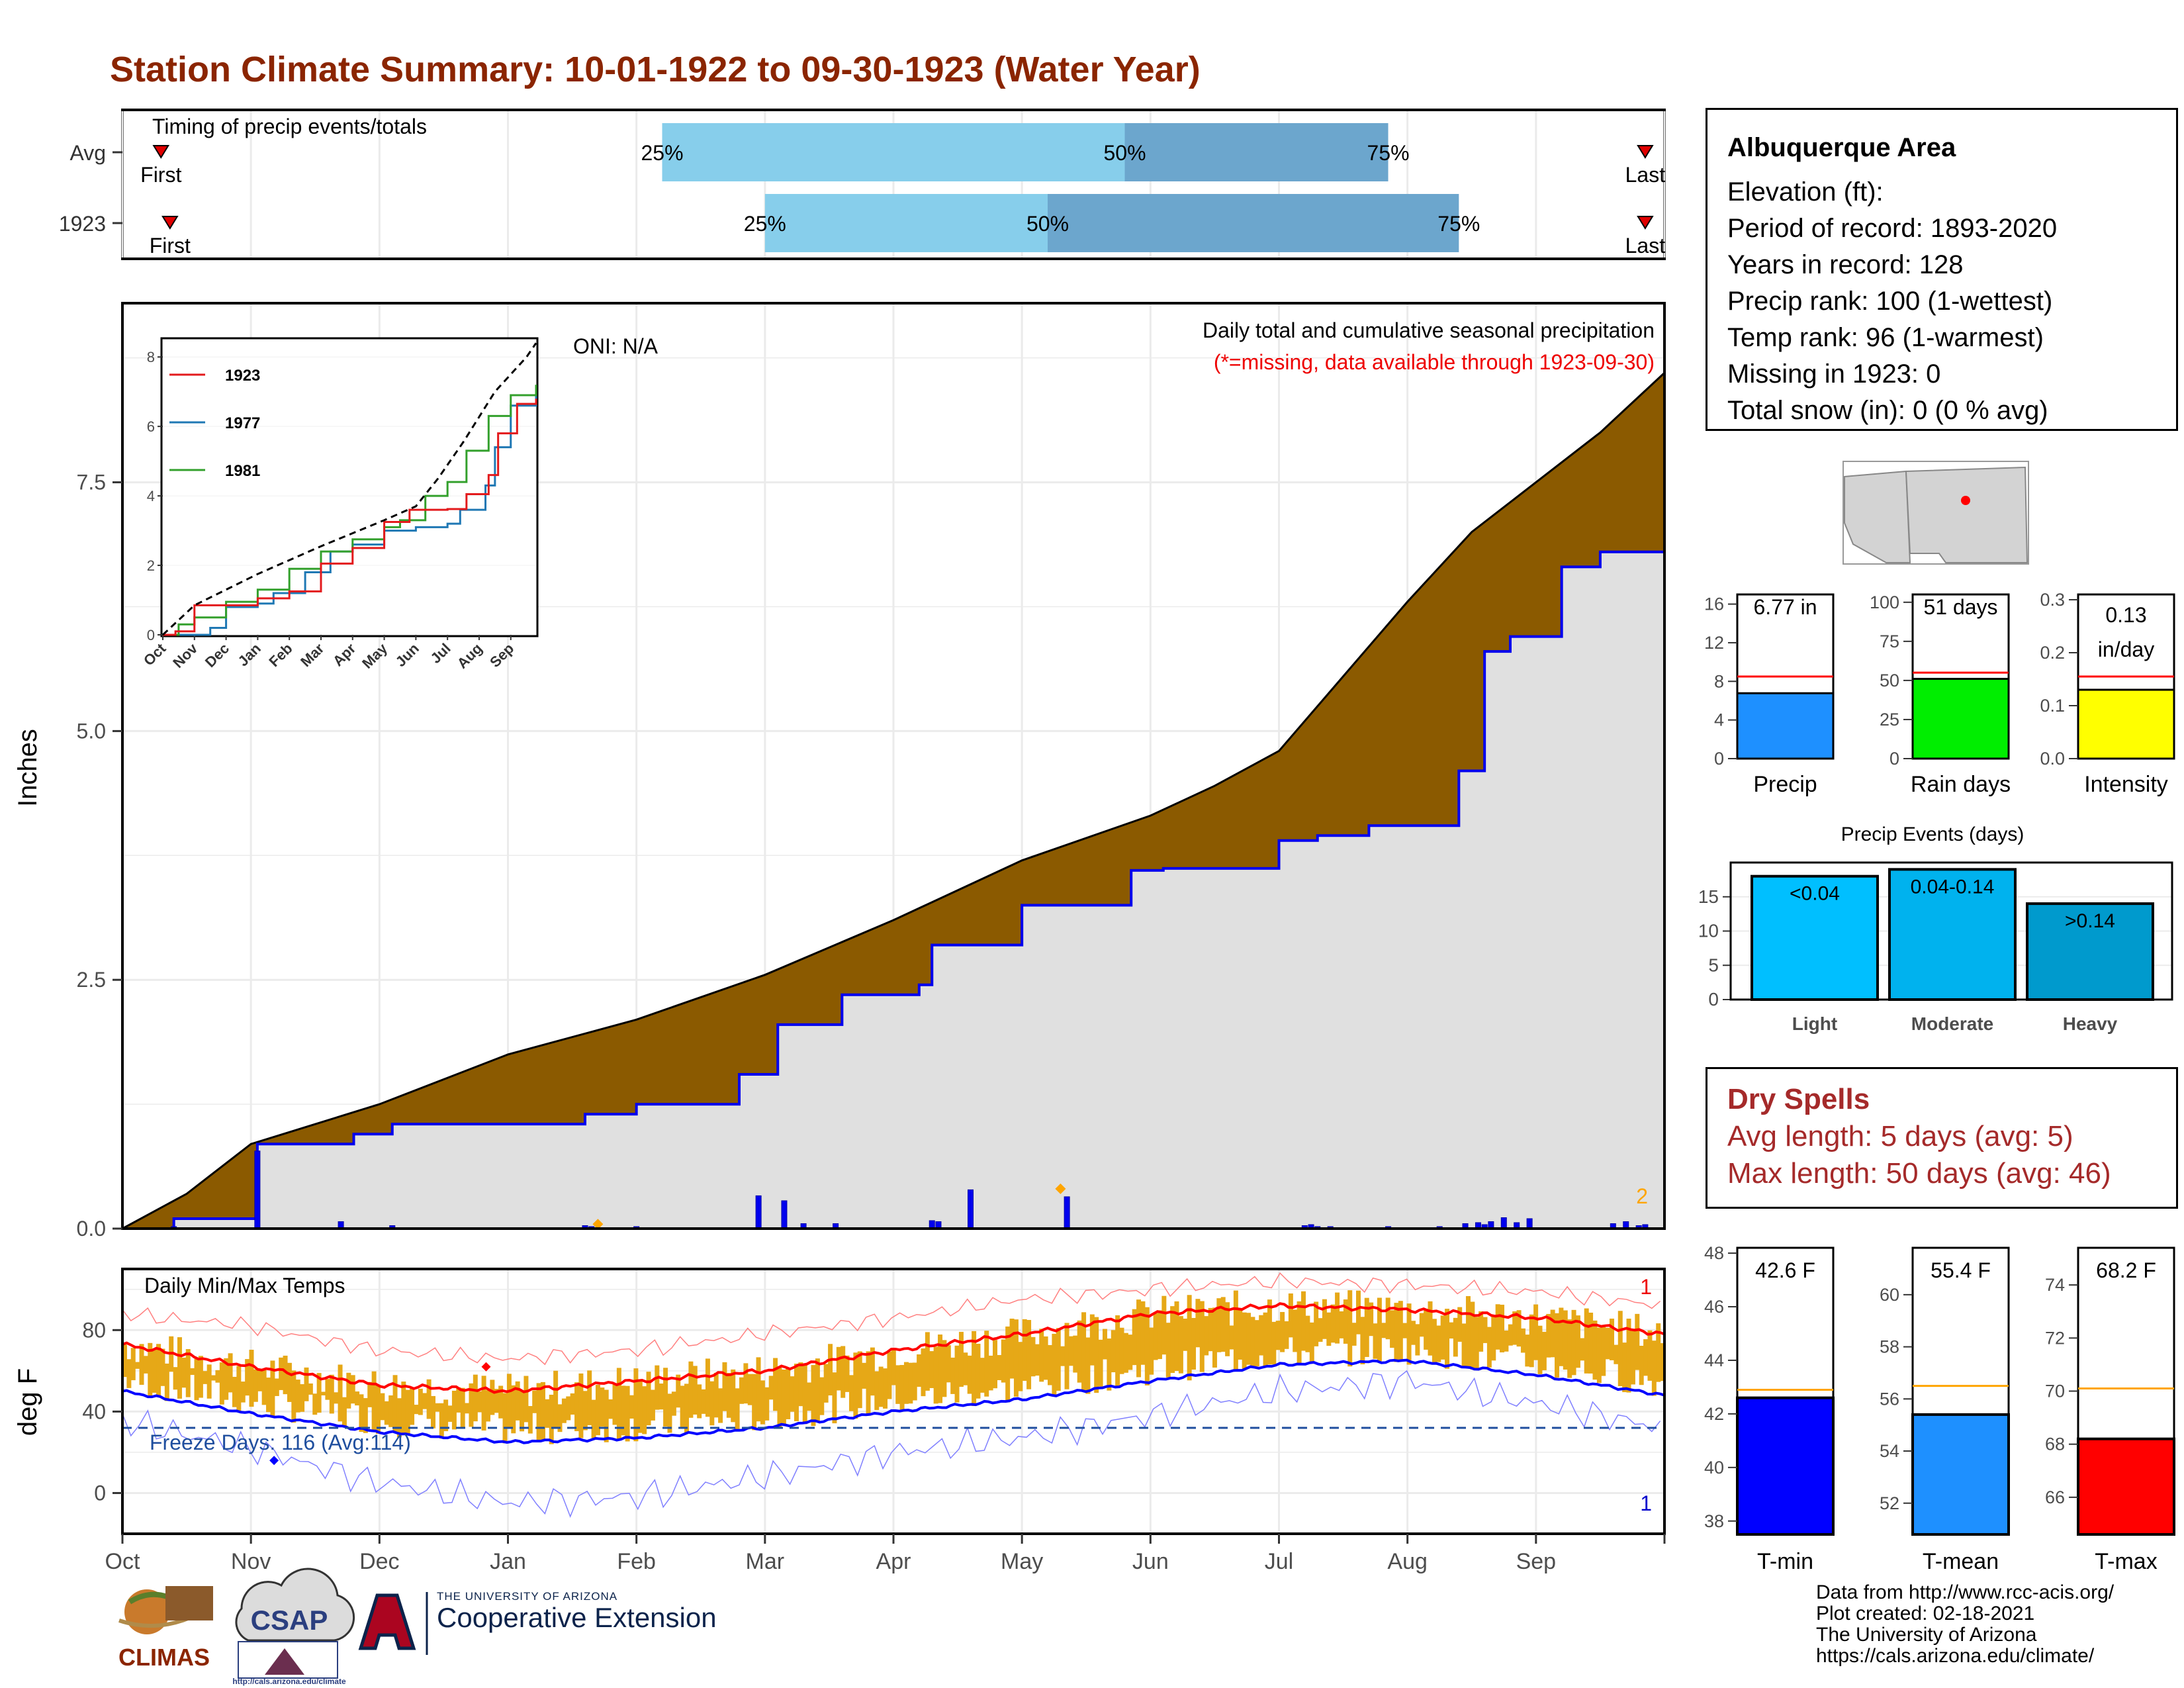 This screenshot has width=2184, height=1688. What do you see at coordinates (1889, 719) in the screenshot?
I see `summary-y-tick-label: 25` at bounding box center [1889, 719].